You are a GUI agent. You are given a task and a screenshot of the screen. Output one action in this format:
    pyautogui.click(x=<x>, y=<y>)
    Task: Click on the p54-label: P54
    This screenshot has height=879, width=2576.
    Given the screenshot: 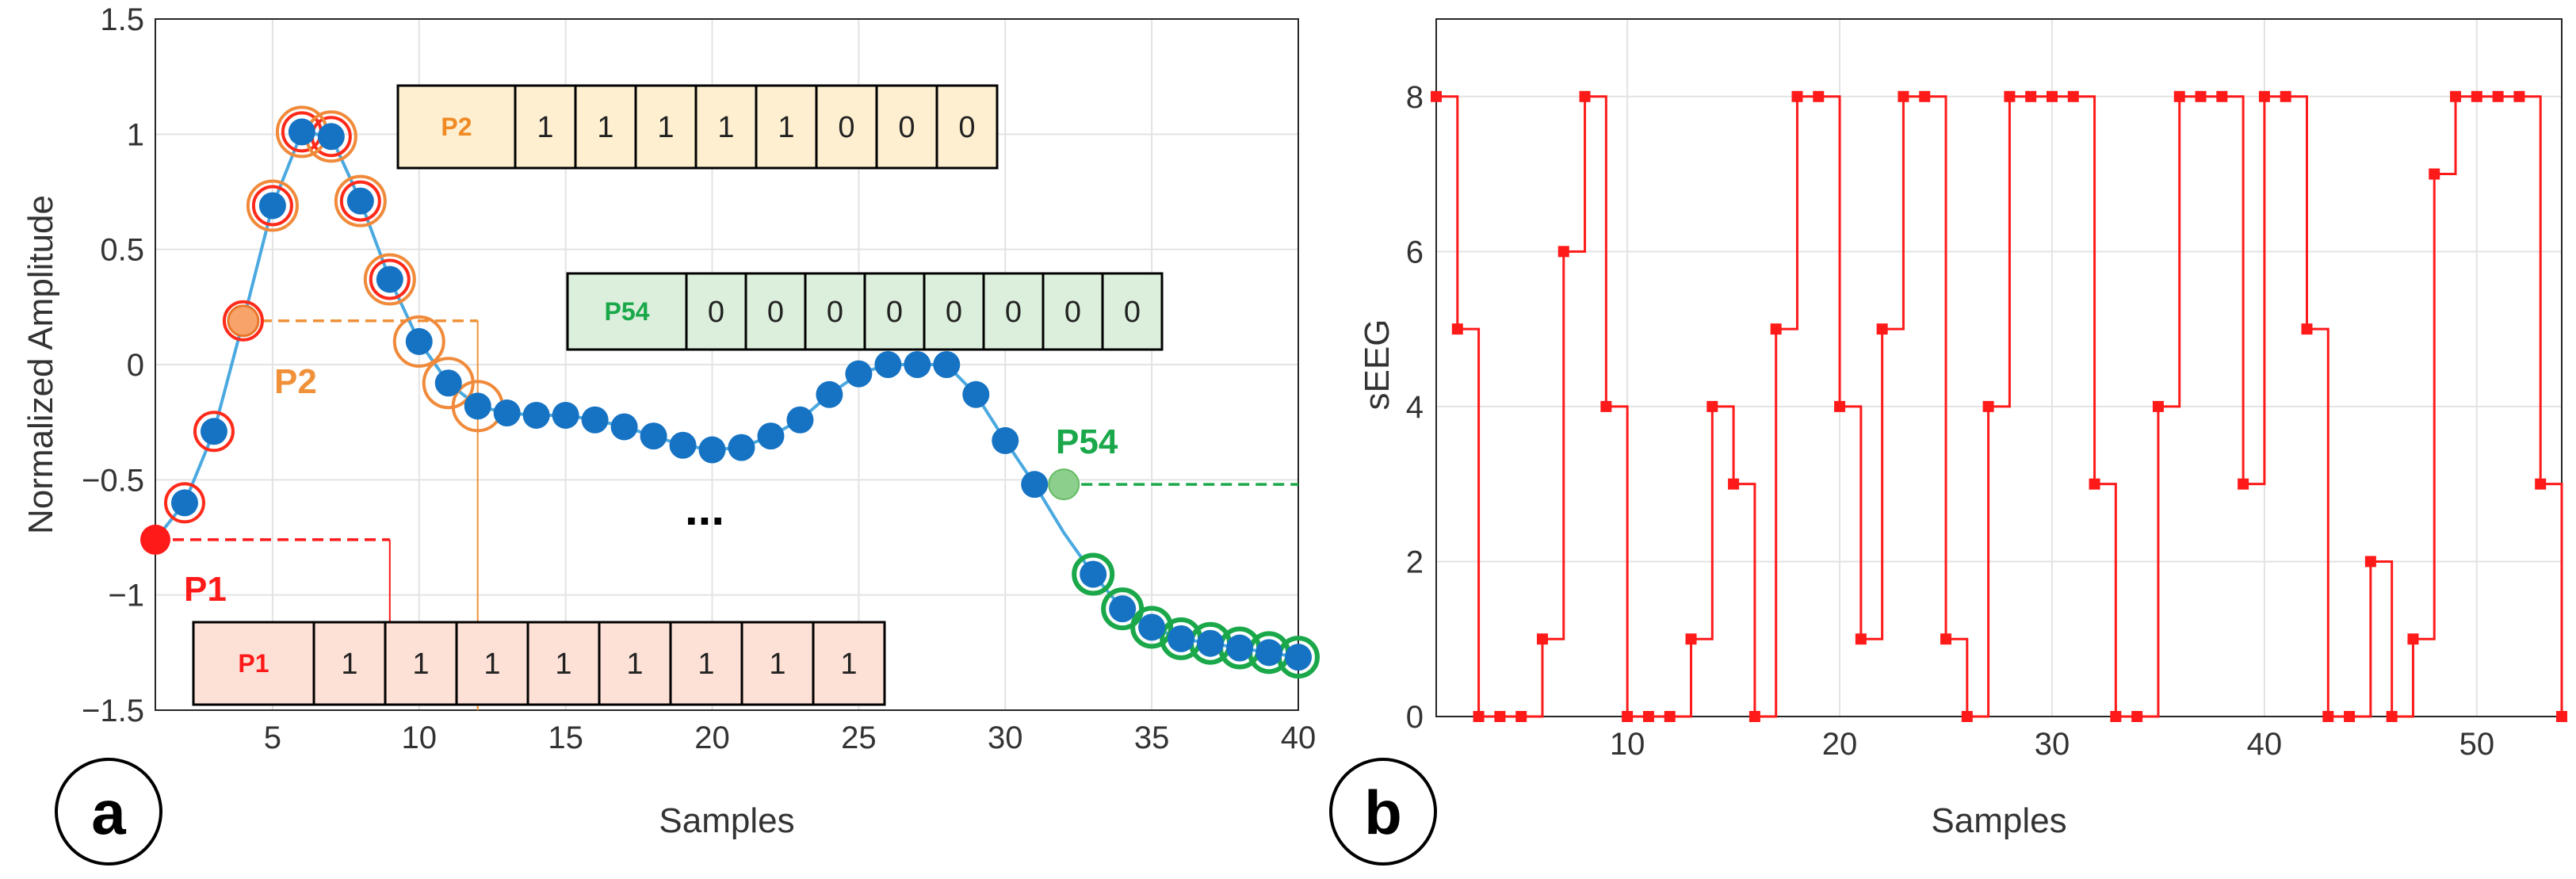 What is the action you would take?
    pyautogui.click(x=1087, y=441)
    